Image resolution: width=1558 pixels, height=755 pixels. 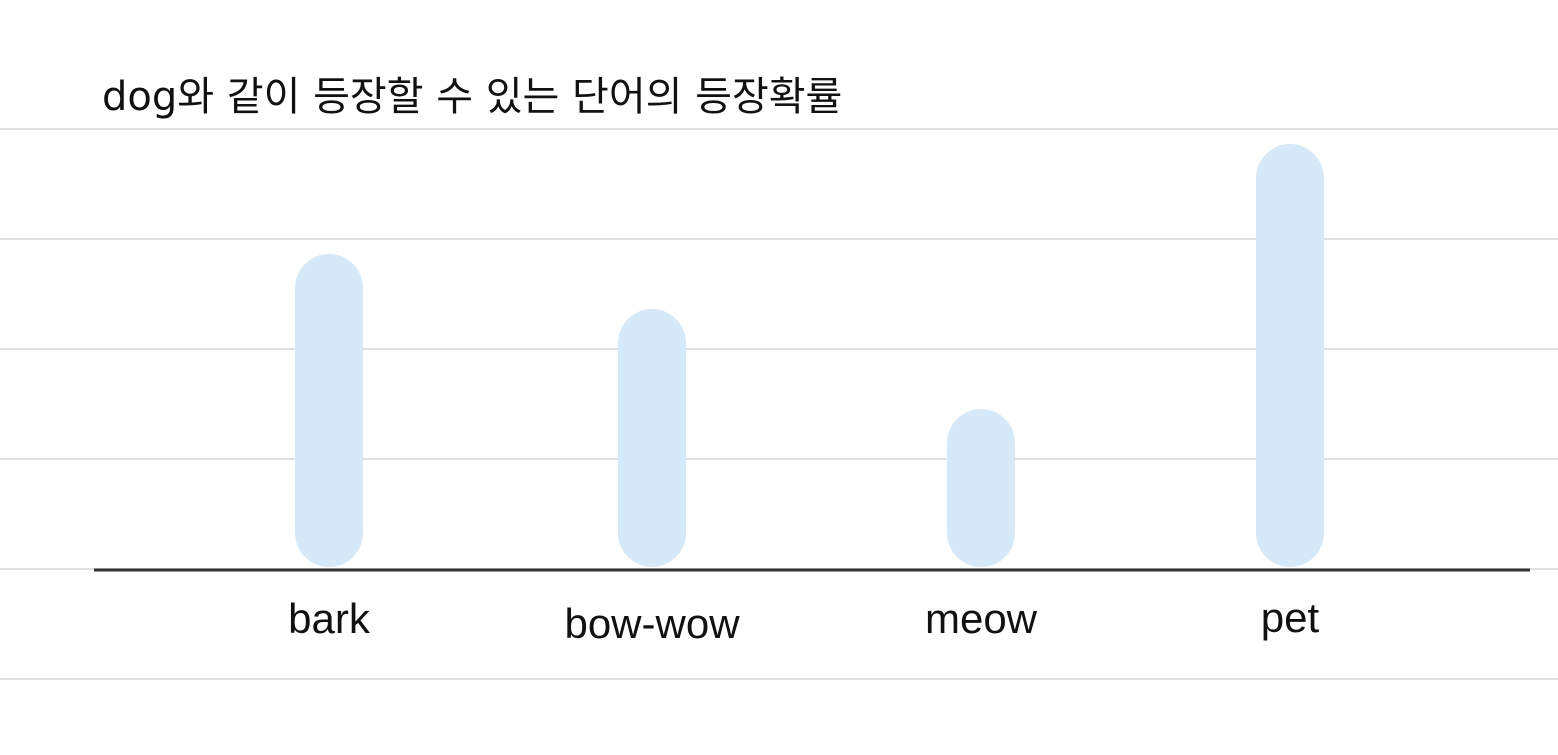 What do you see at coordinates (803, 620) in the screenshot?
I see `x-tick-labels: bark bow-wow meow pet` at bounding box center [803, 620].